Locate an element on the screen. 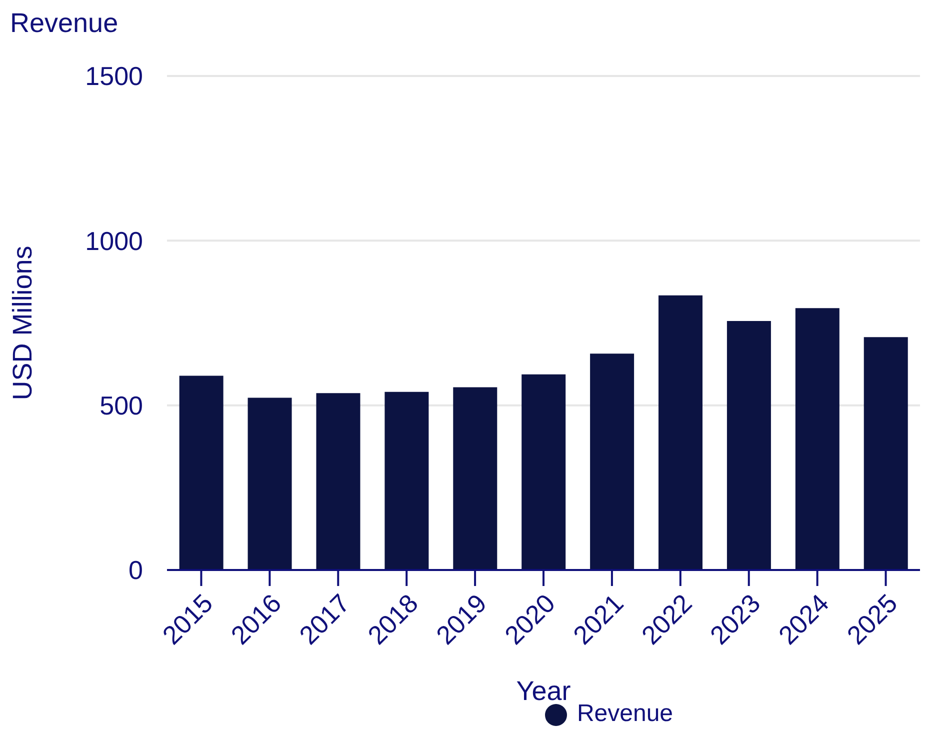  y-tick-label: 0 is located at coordinates (135, 570).